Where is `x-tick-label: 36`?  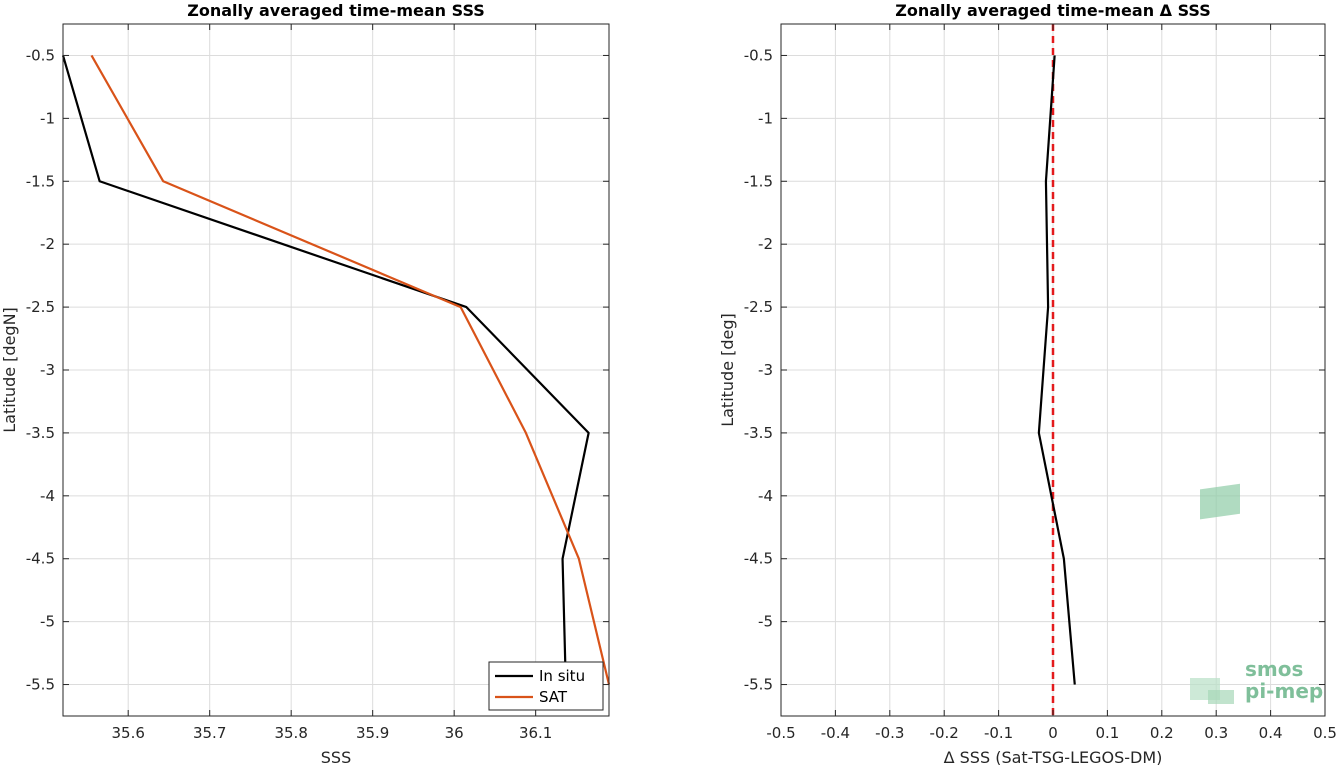
x-tick-label: 36 is located at coordinates (454, 733).